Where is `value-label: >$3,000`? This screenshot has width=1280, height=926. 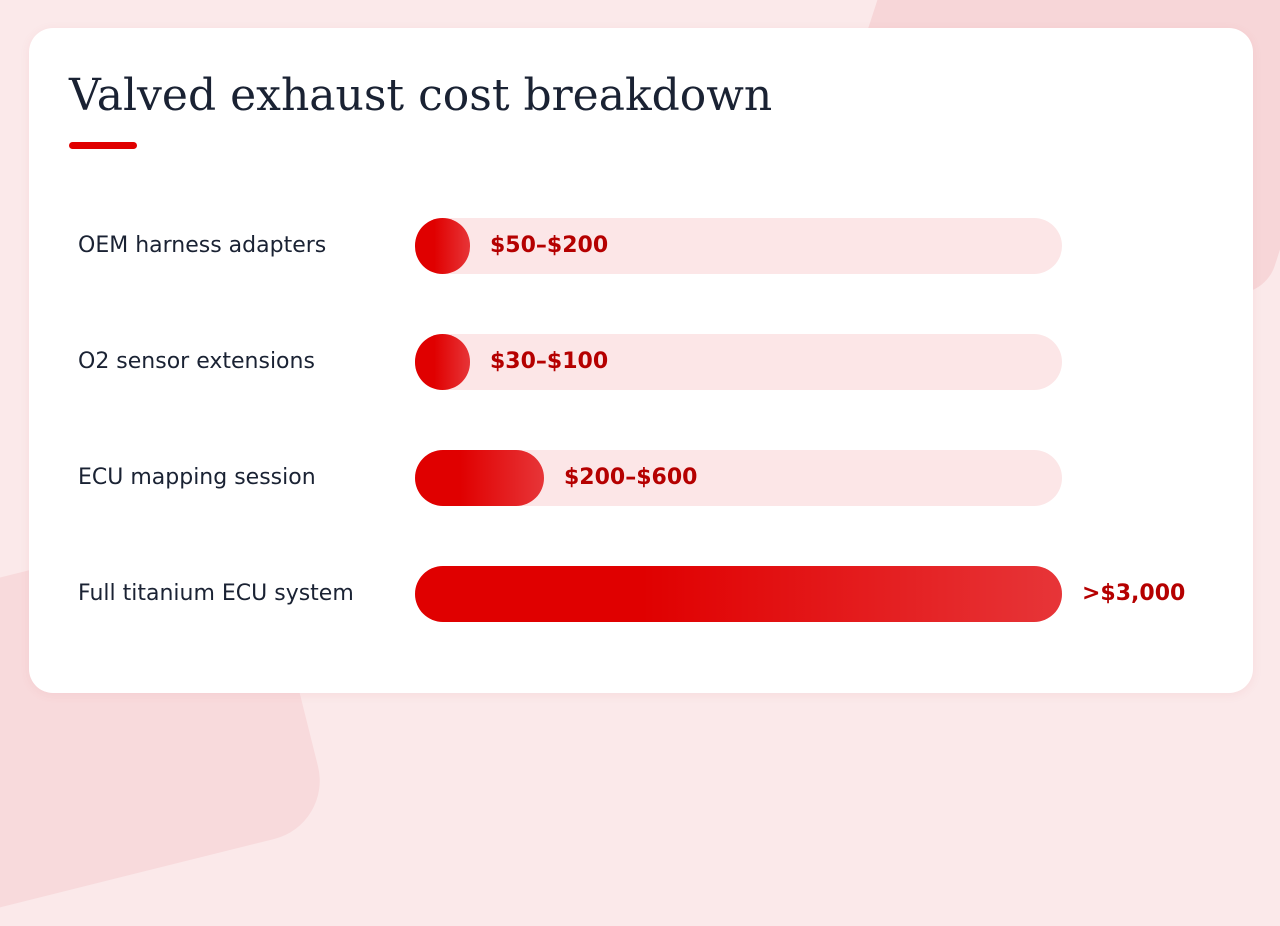 value-label: >$3,000 is located at coordinates (1134, 593).